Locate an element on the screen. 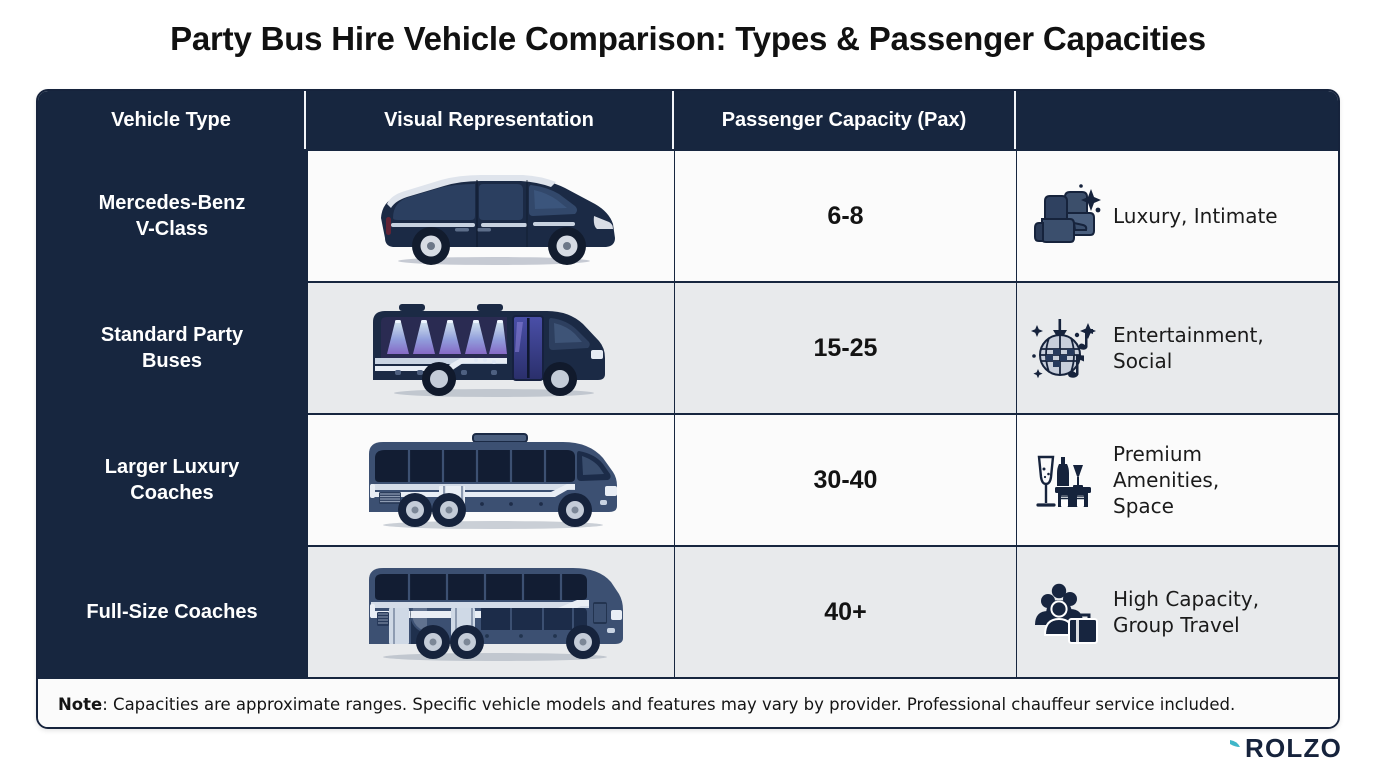  feature-label: High Capacity, Group Travel is located at coordinates (1186, 612).